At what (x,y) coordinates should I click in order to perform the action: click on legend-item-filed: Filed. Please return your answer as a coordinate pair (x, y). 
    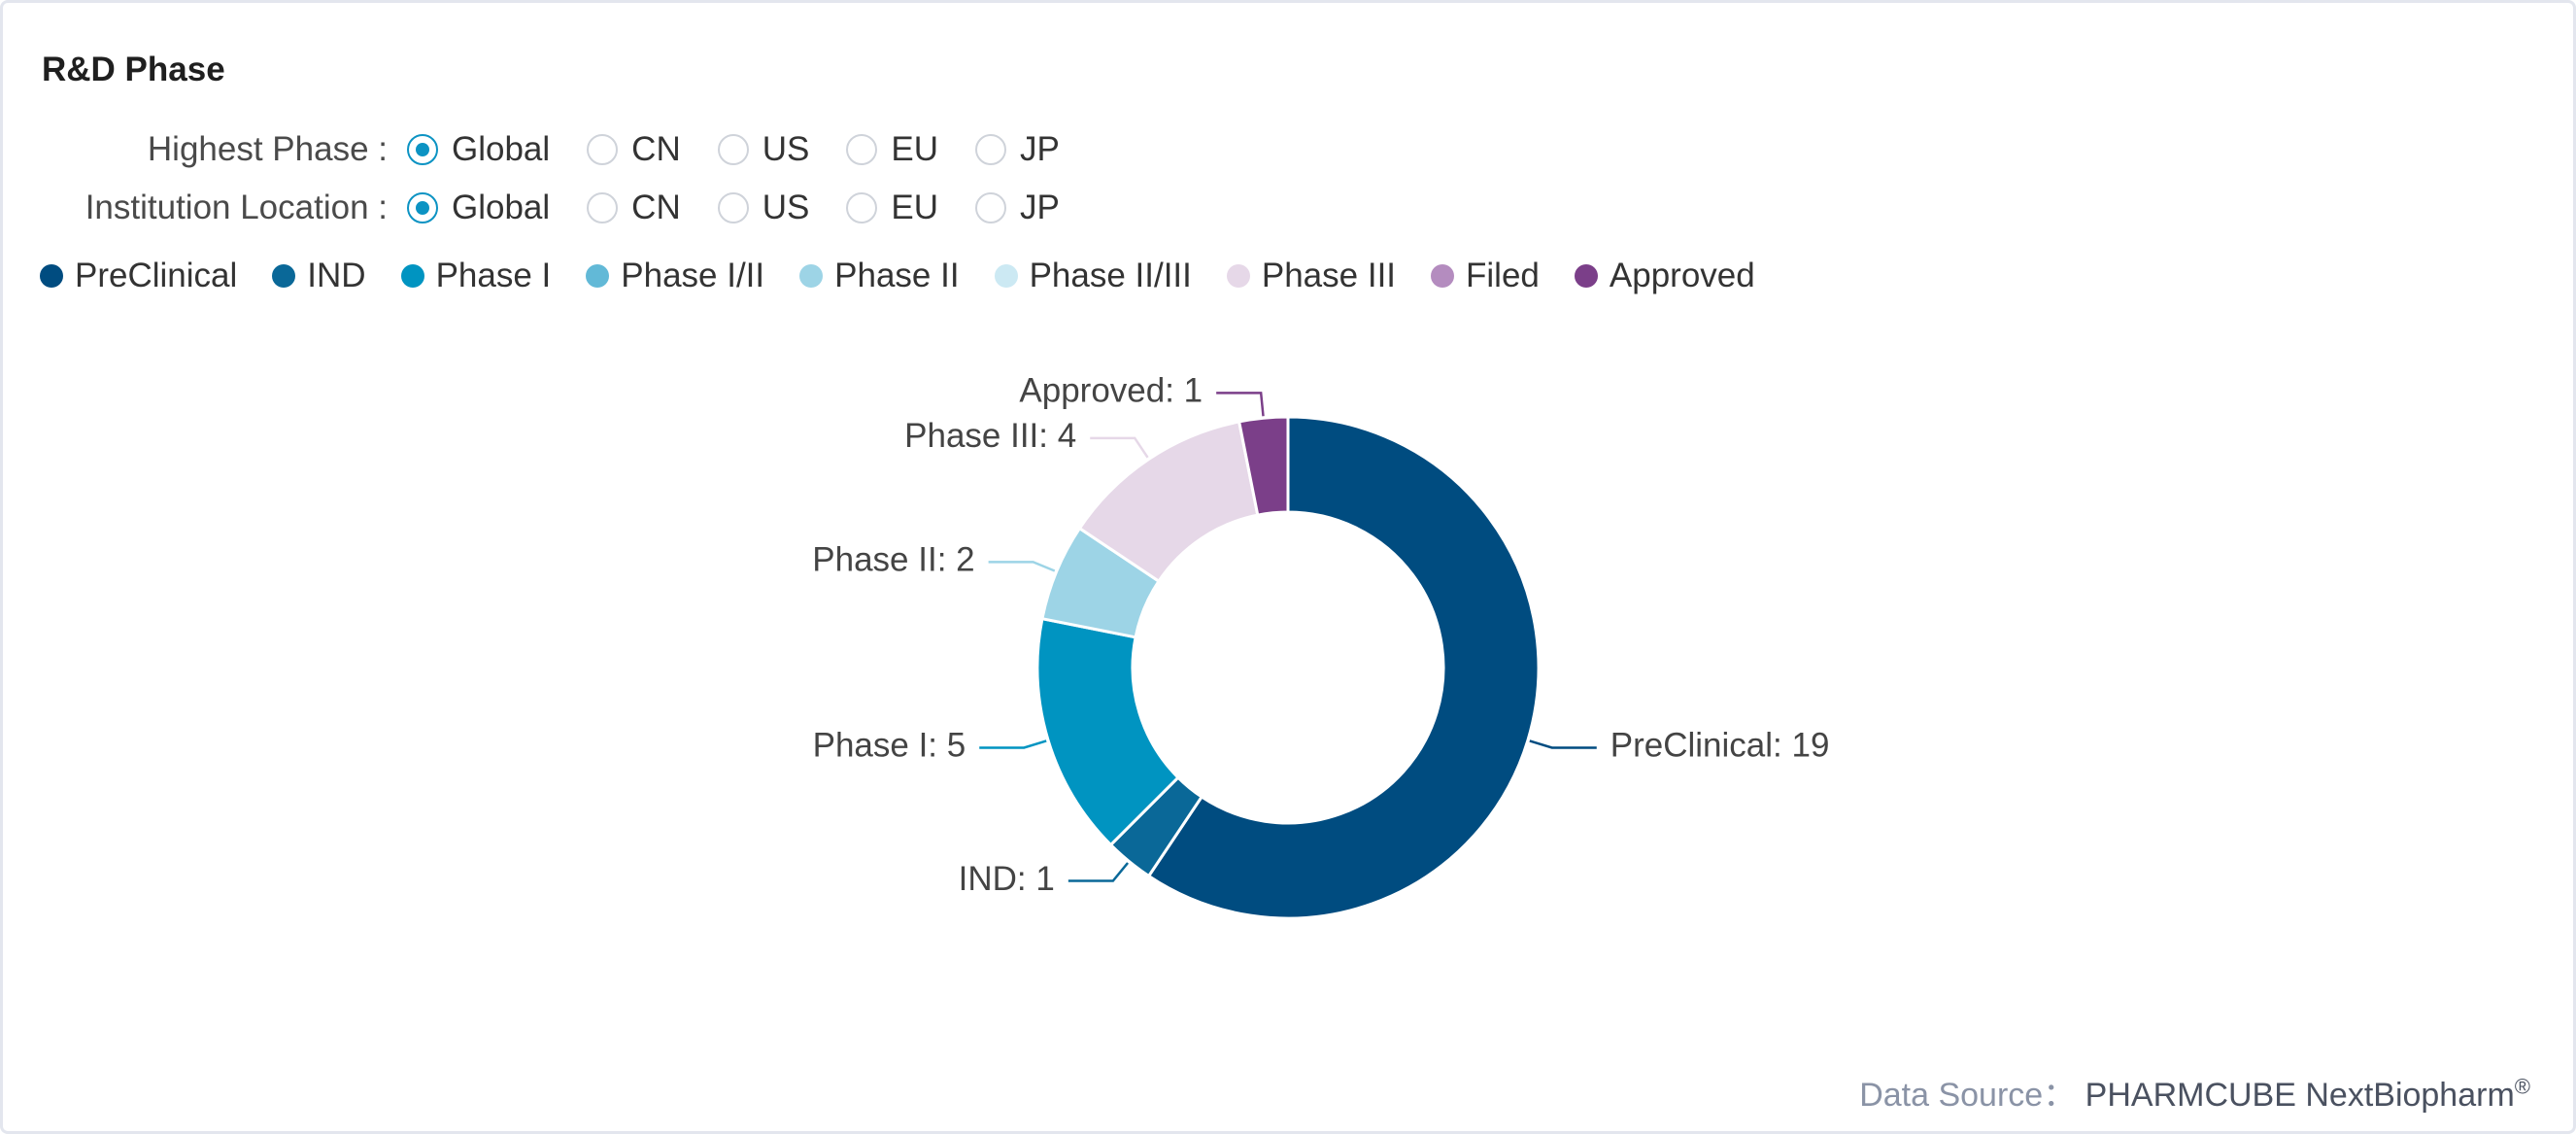
    Looking at the image, I should click on (1485, 276).